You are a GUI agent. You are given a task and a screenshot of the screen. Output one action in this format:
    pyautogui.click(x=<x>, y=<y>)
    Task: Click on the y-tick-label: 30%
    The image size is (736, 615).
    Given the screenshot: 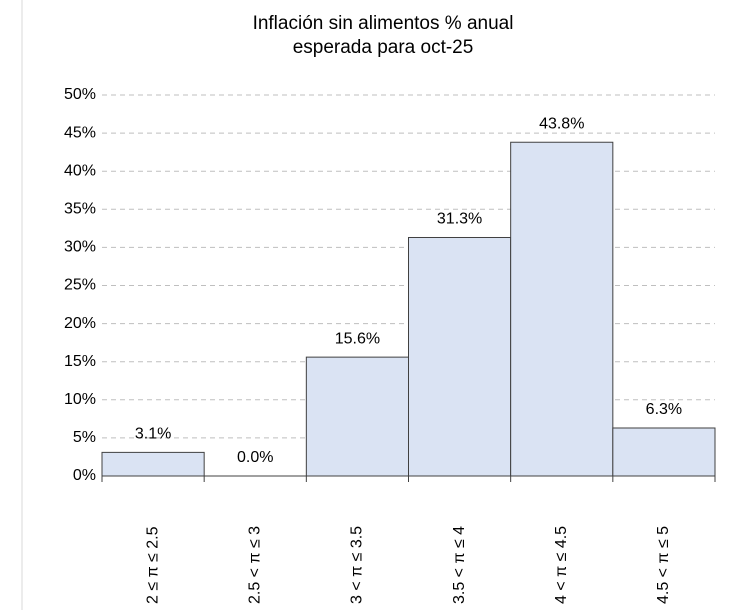 What is the action you would take?
    pyautogui.click(x=80, y=247)
    